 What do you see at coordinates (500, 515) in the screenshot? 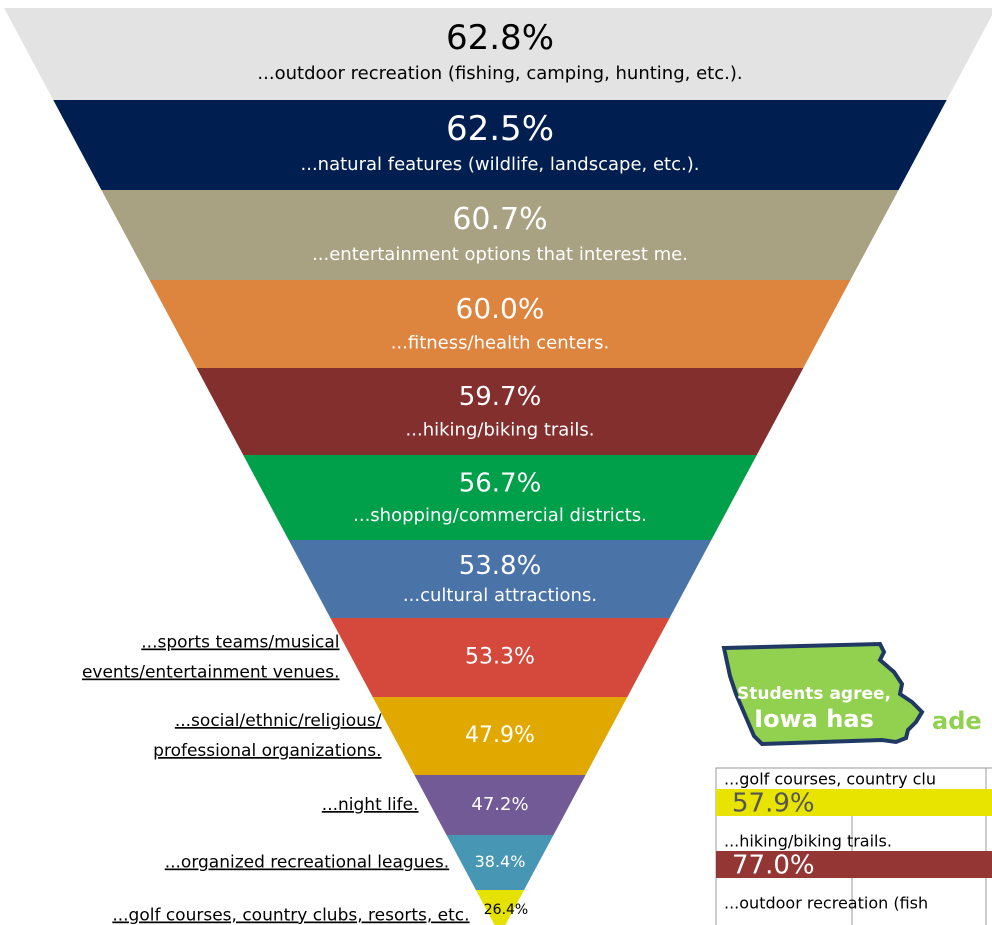
I see `category-label: ...shopping/commercial districts.` at bounding box center [500, 515].